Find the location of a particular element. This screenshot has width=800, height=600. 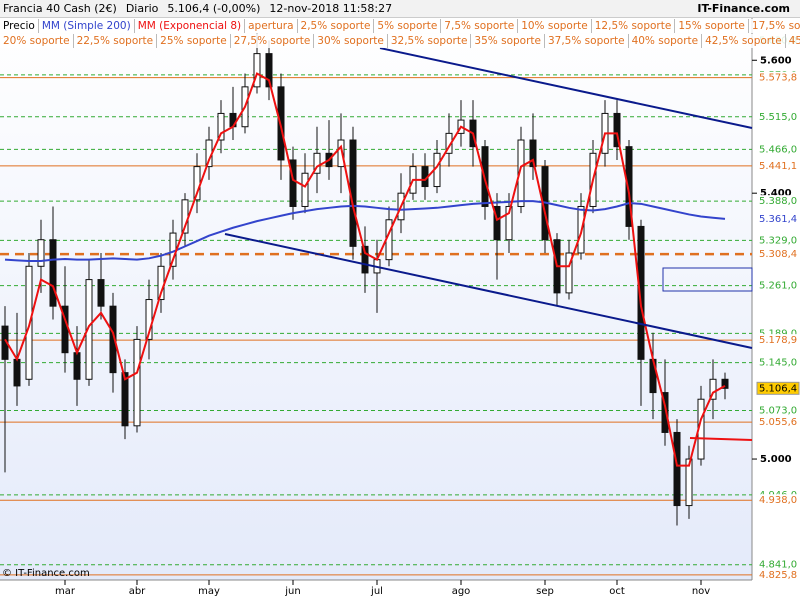

y-tick-label: 5.600 is located at coordinates (776, 60).